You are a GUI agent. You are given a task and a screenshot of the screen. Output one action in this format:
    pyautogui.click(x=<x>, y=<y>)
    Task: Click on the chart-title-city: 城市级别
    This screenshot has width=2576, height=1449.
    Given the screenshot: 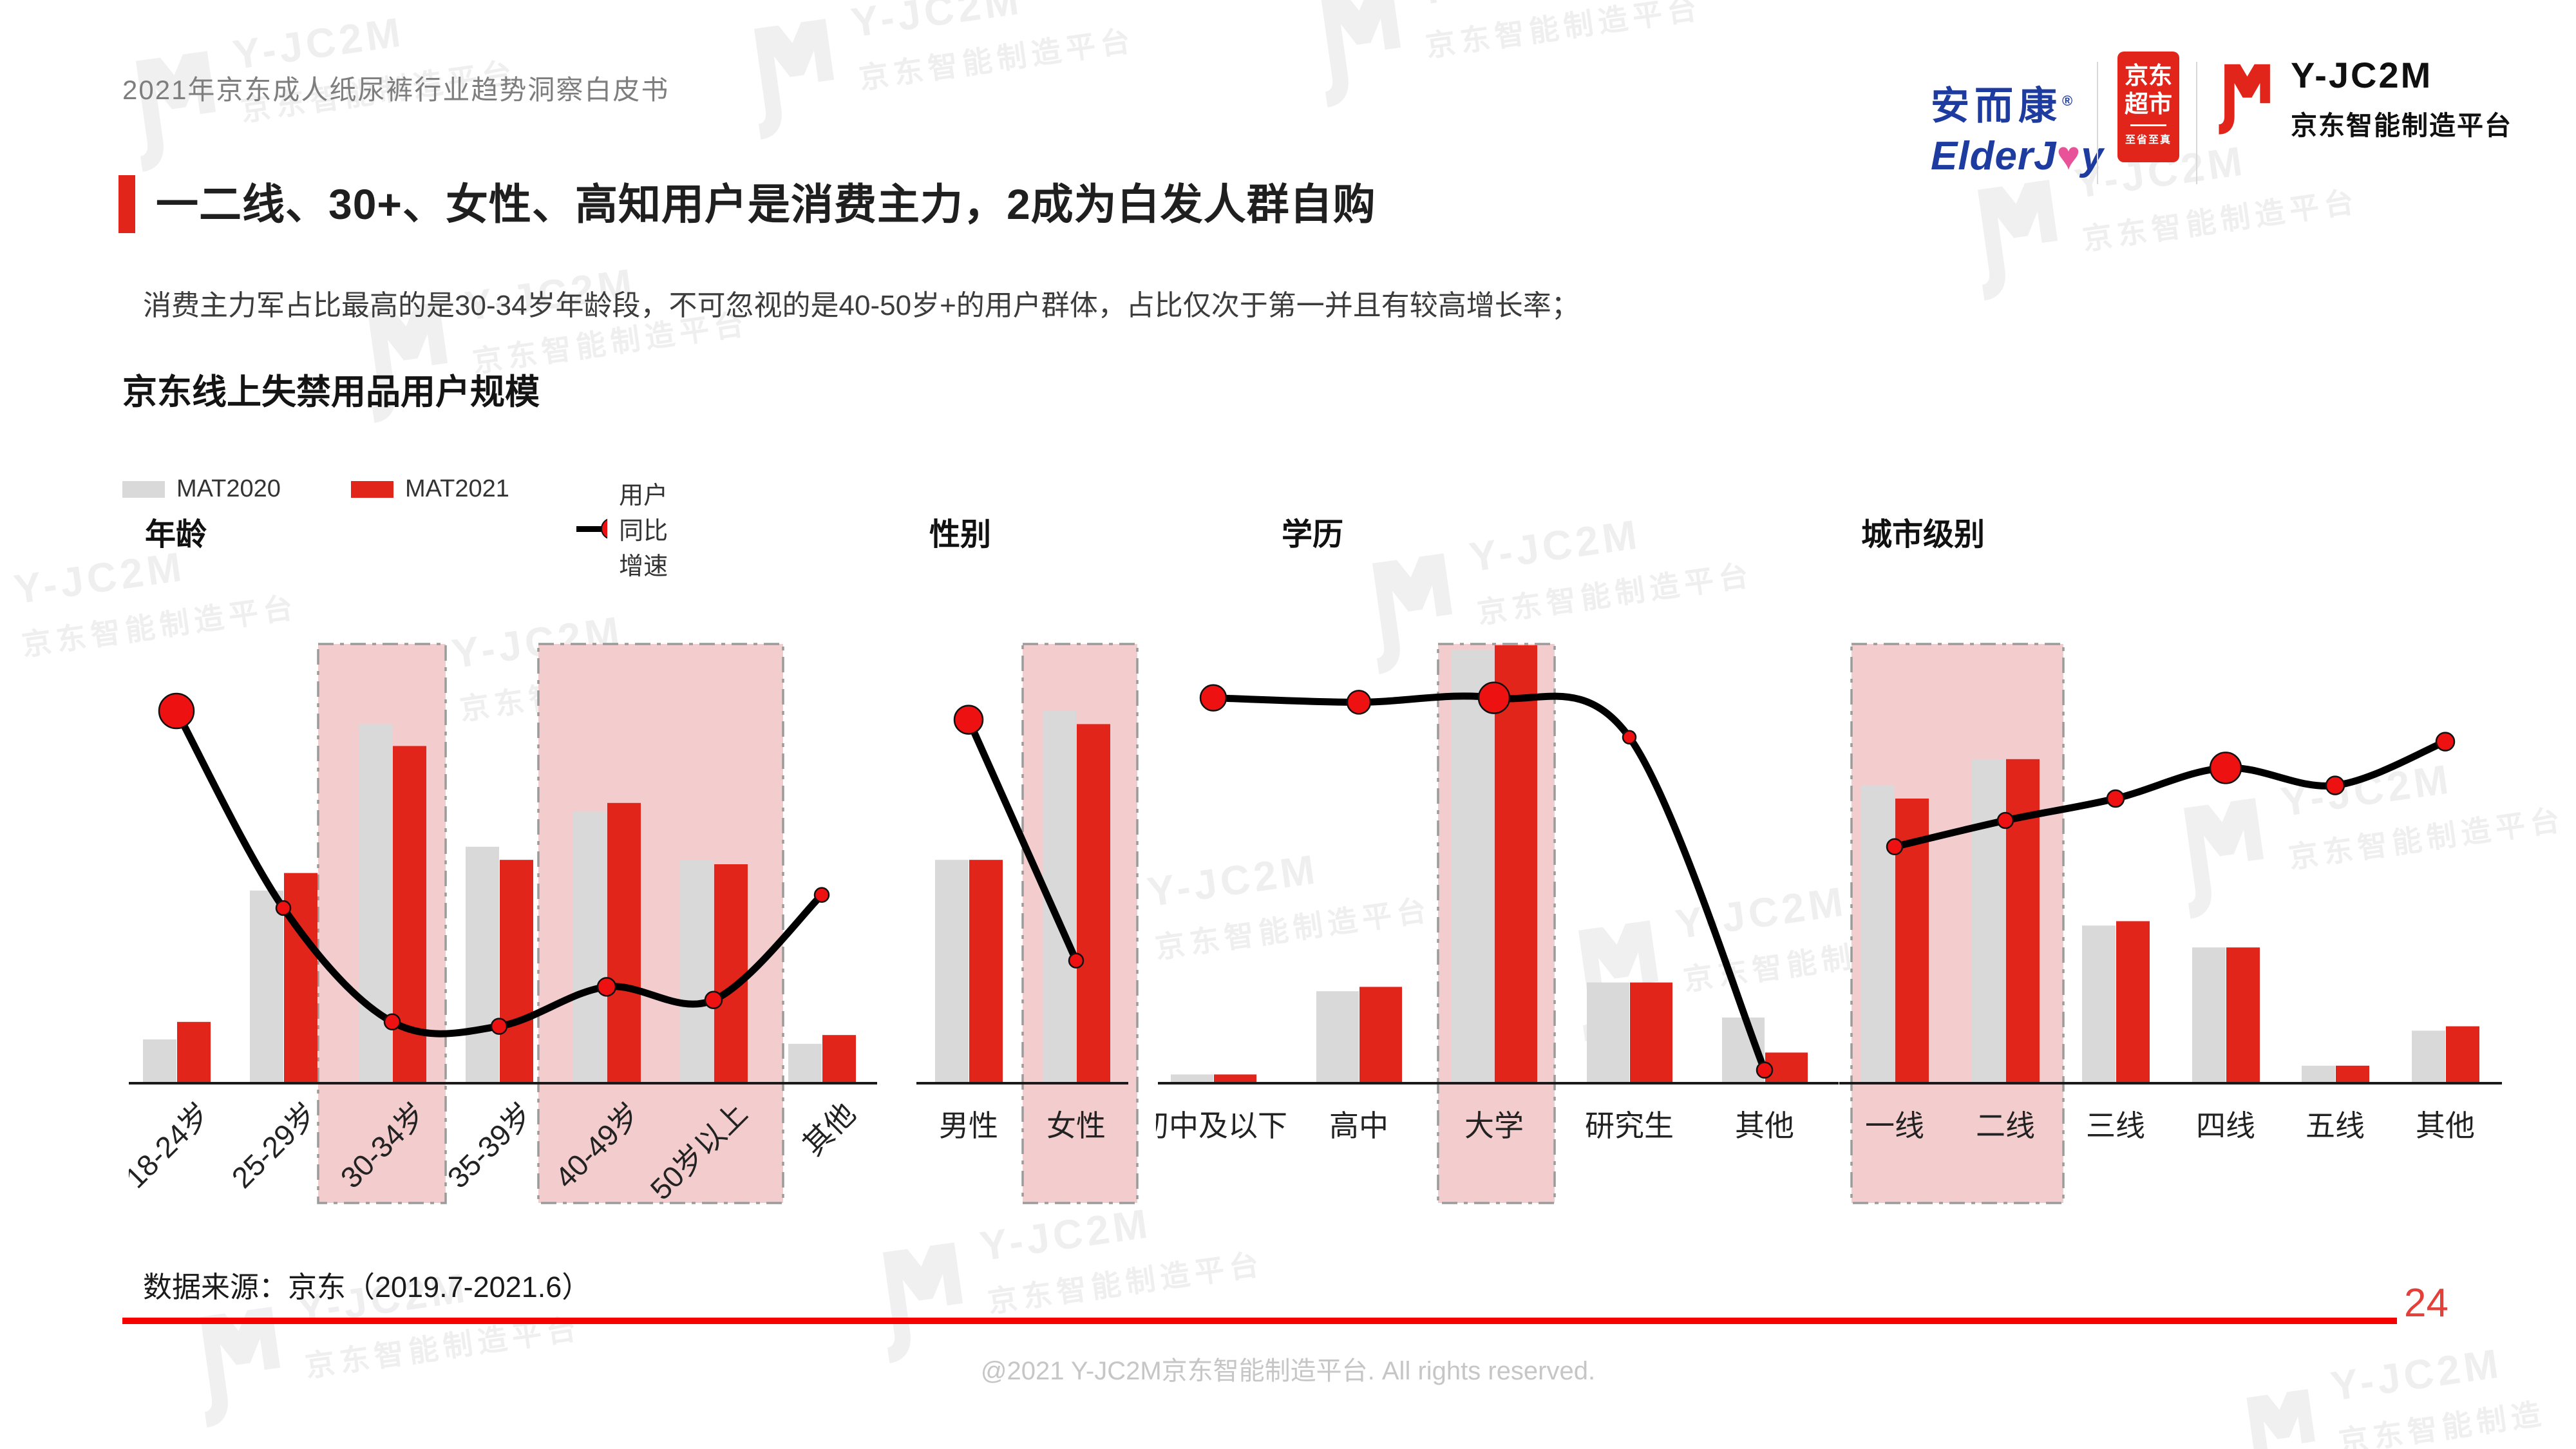 What is the action you would take?
    pyautogui.click(x=1923, y=535)
    